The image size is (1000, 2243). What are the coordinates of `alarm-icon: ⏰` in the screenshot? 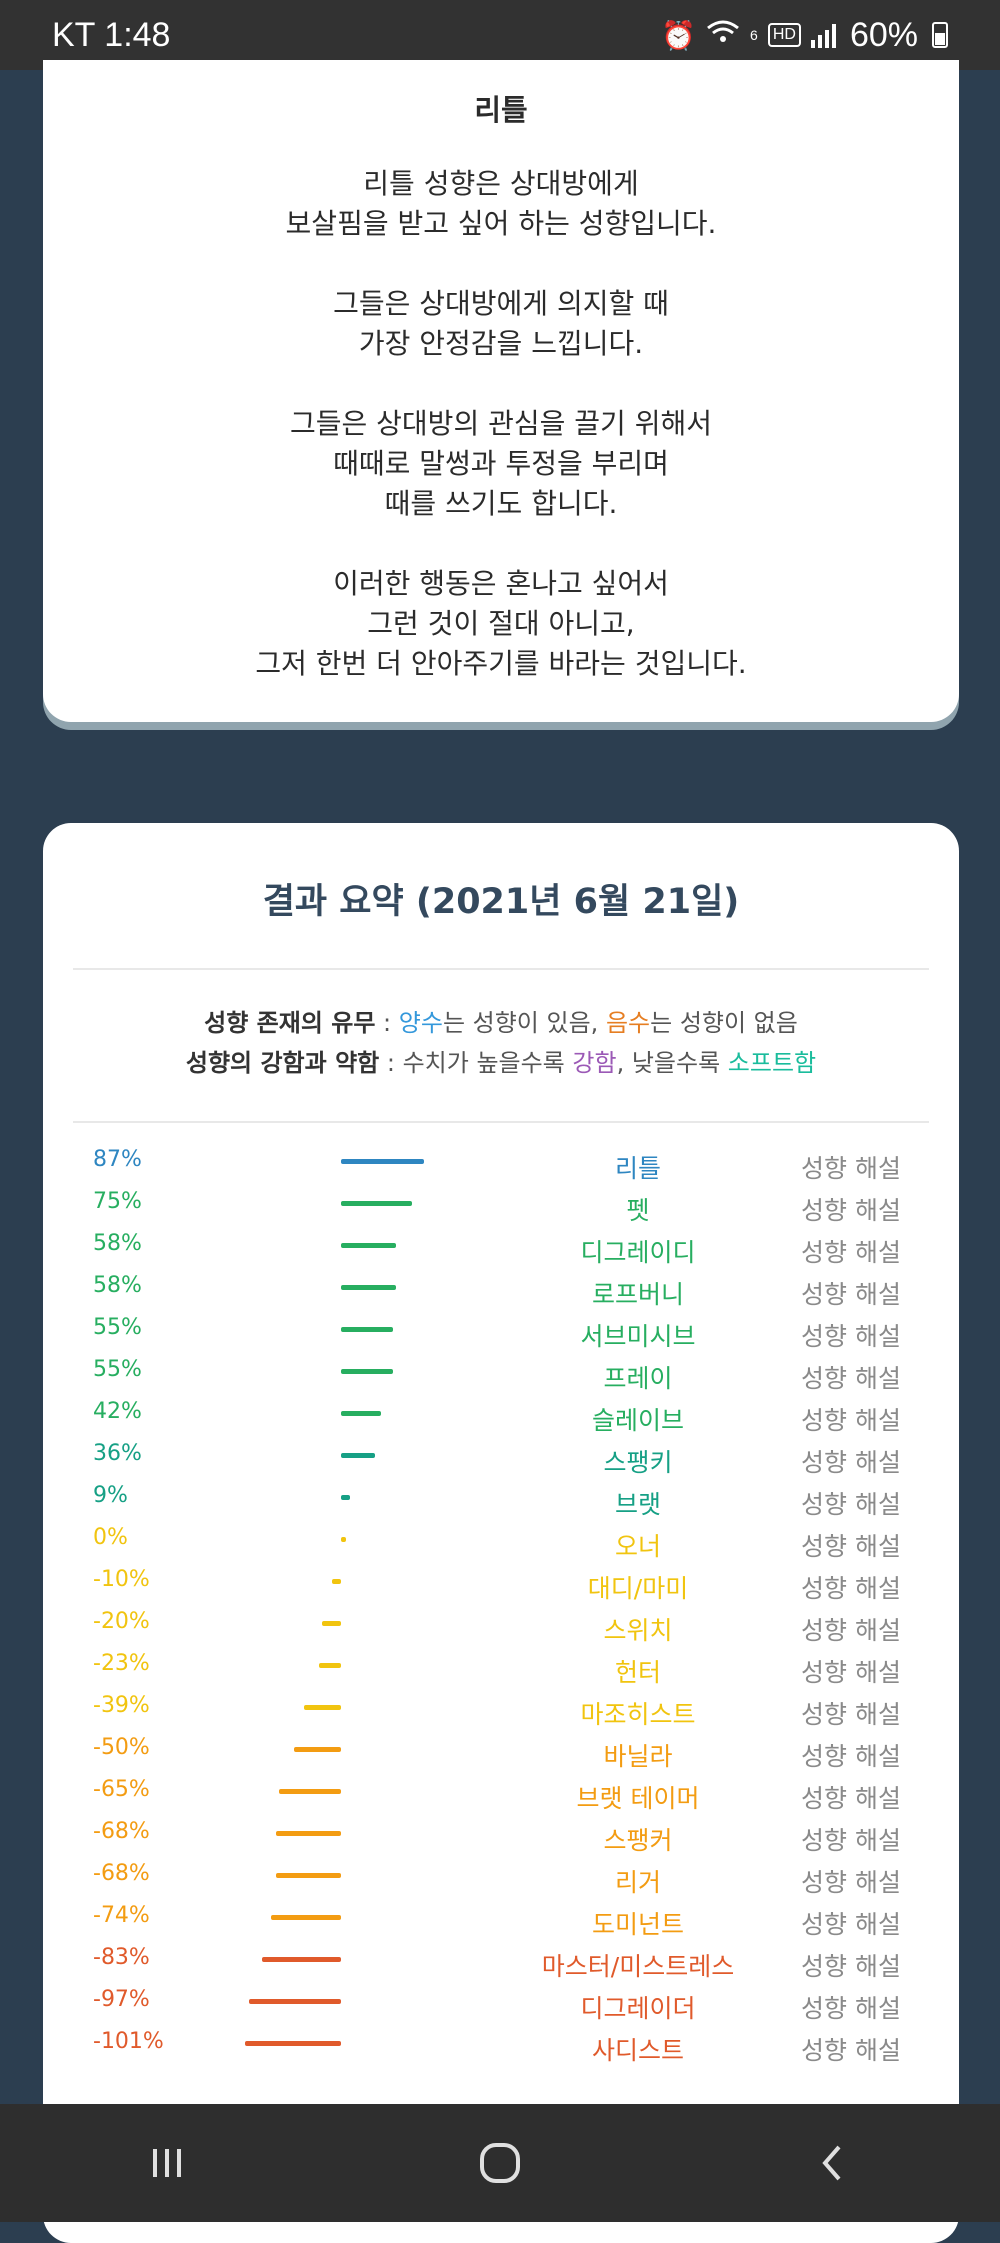 It's located at (679, 35).